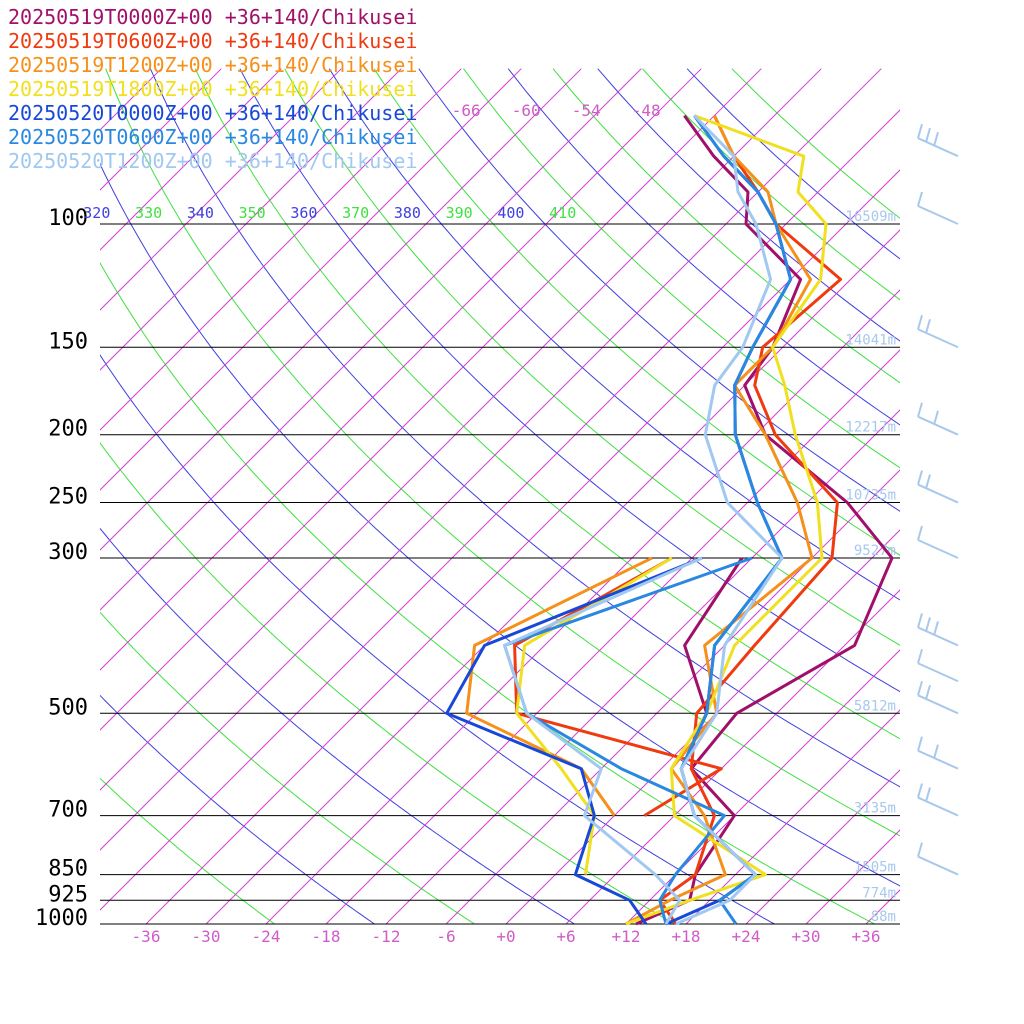  What do you see at coordinates (565, 936) in the screenshot?
I see `temperature-tick-label: +6` at bounding box center [565, 936].